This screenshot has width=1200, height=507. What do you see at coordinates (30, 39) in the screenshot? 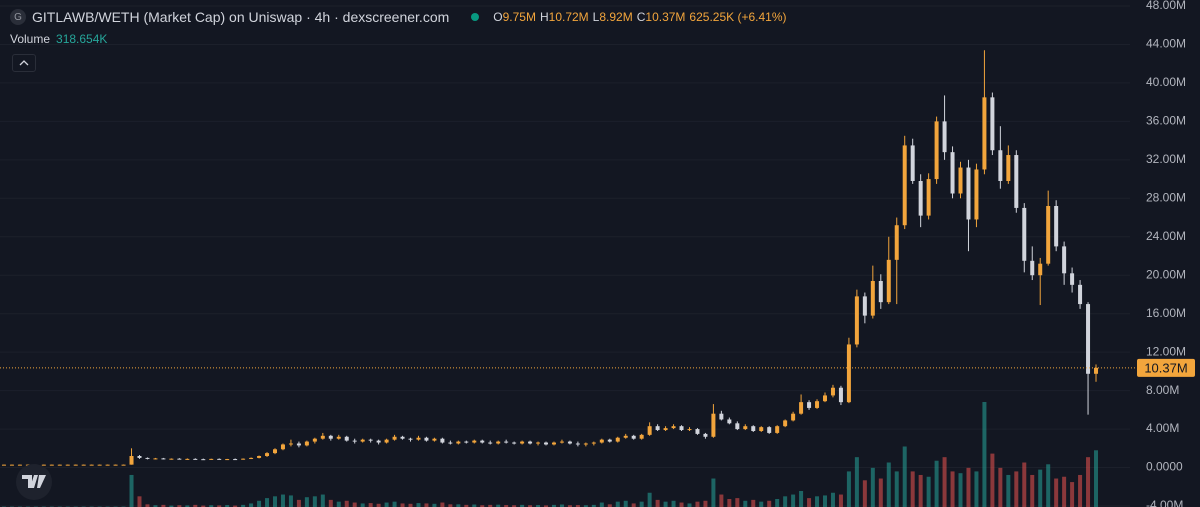
I see `volume-label: Volume` at bounding box center [30, 39].